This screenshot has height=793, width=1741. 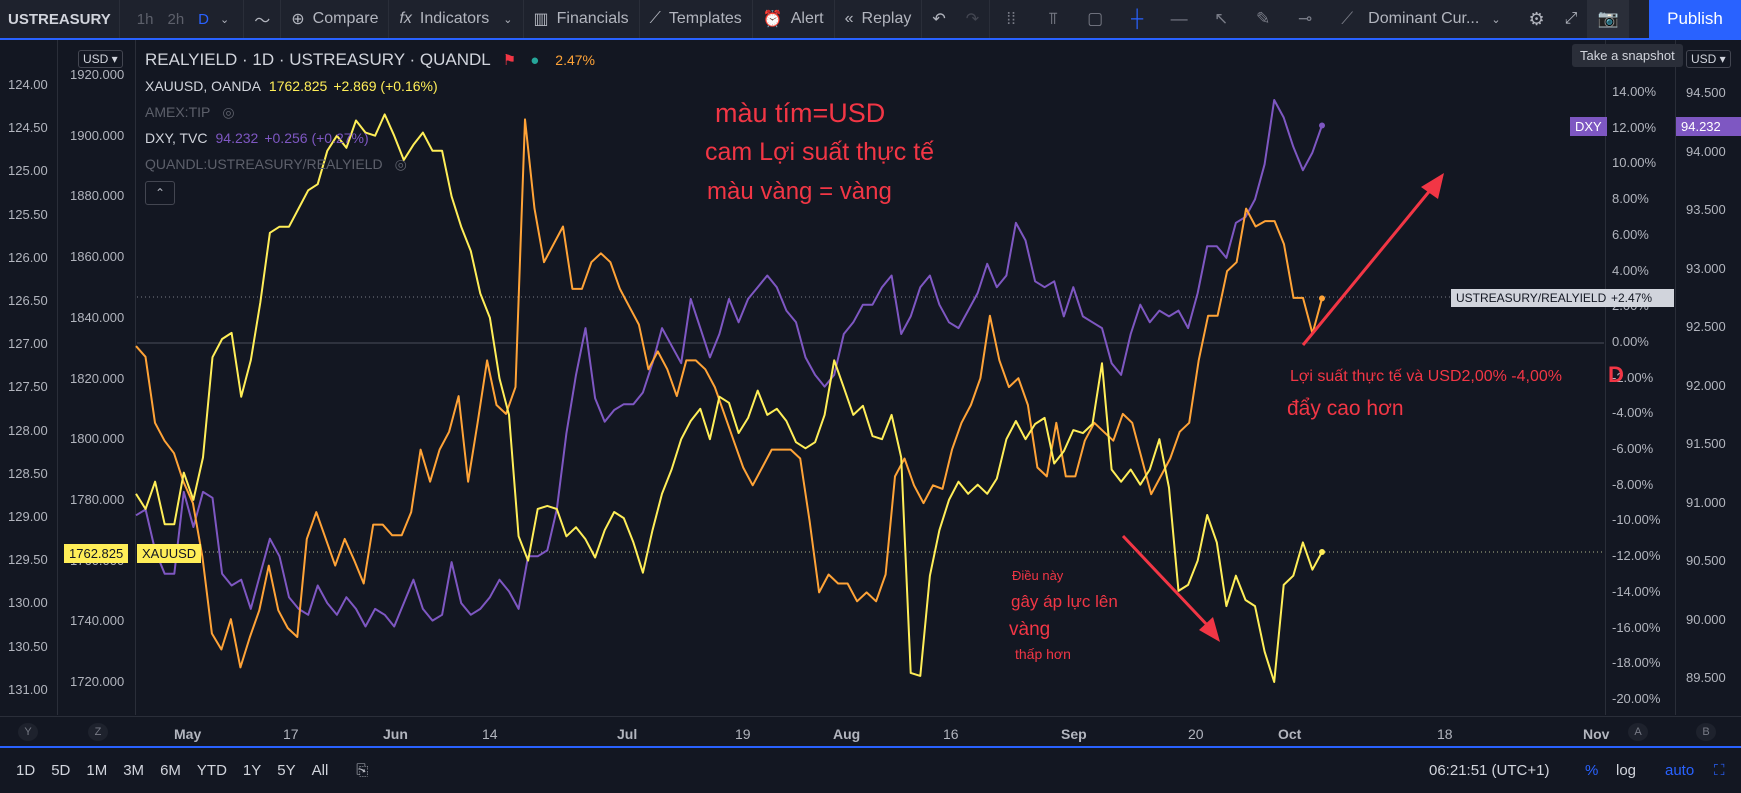 What do you see at coordinates (1489, 770) in the screenshot?
I see `clock: 06:21:51 (UTC+1)` at bounding box center [1489, 770].